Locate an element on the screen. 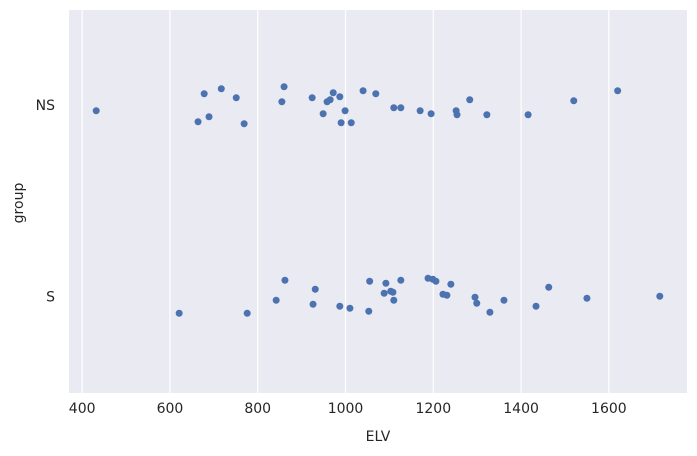 This screenshot has width=697, height=456. x-axis-label: ELV is located at coordinates (378, 437).